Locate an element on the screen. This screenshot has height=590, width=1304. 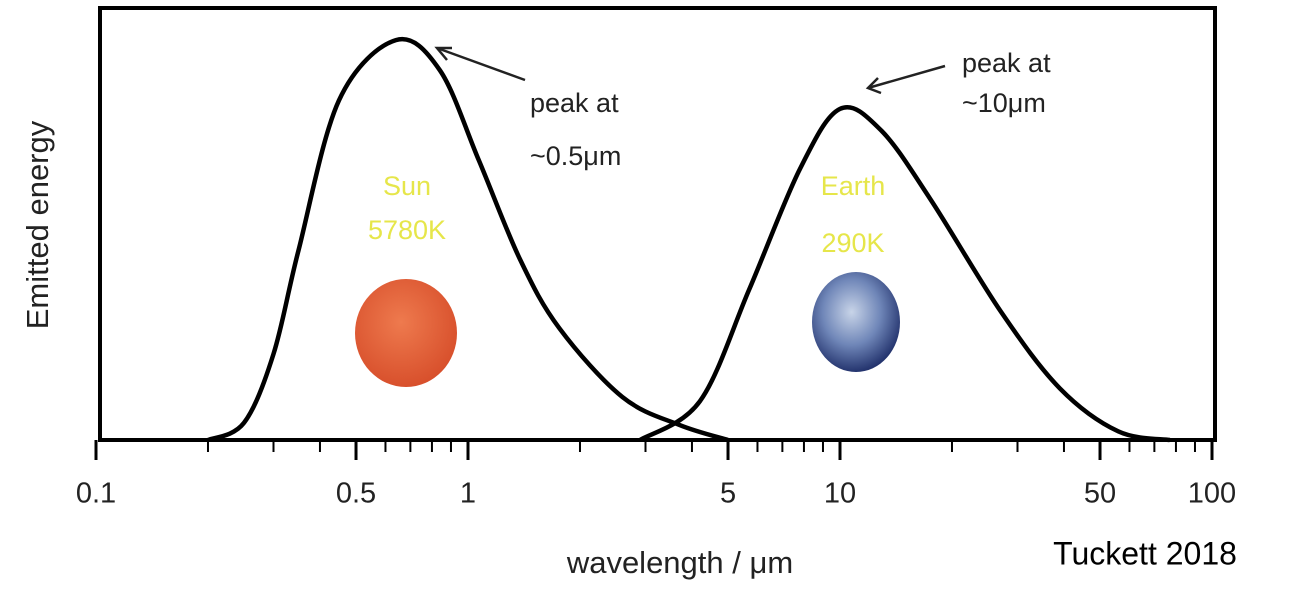
x-tick-label: 0.5 is located at coordinates (356, 494).